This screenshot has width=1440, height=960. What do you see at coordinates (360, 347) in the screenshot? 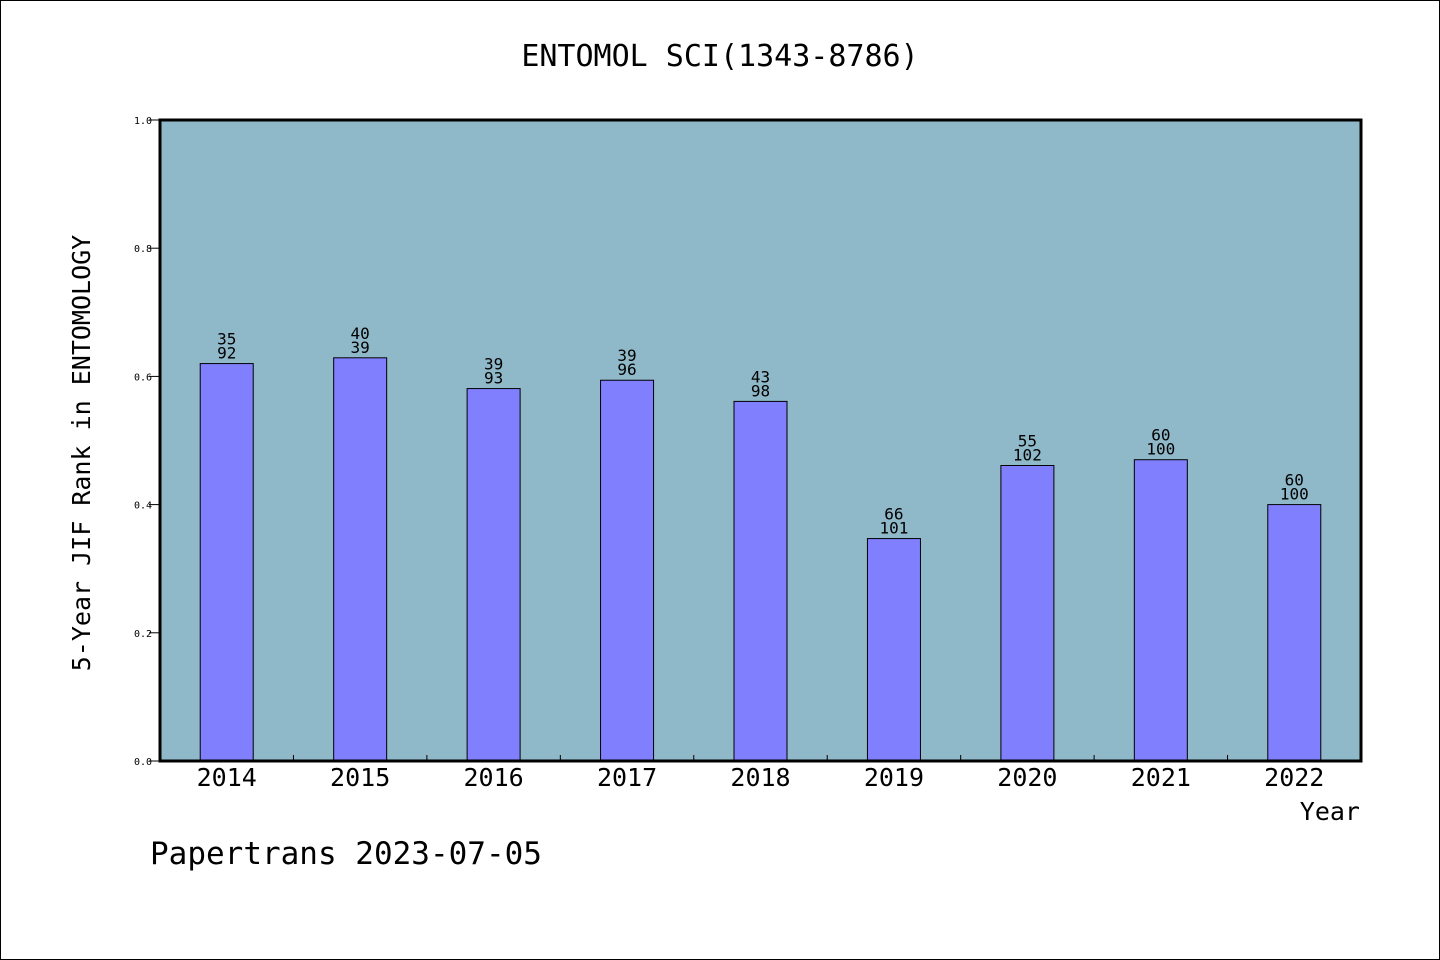
I see `total-label: 39` at bounding box center [360, 347].